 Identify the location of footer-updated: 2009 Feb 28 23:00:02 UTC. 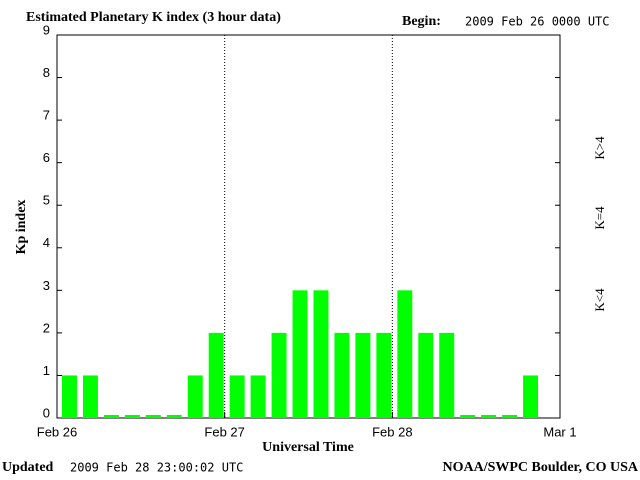
(156, 468).